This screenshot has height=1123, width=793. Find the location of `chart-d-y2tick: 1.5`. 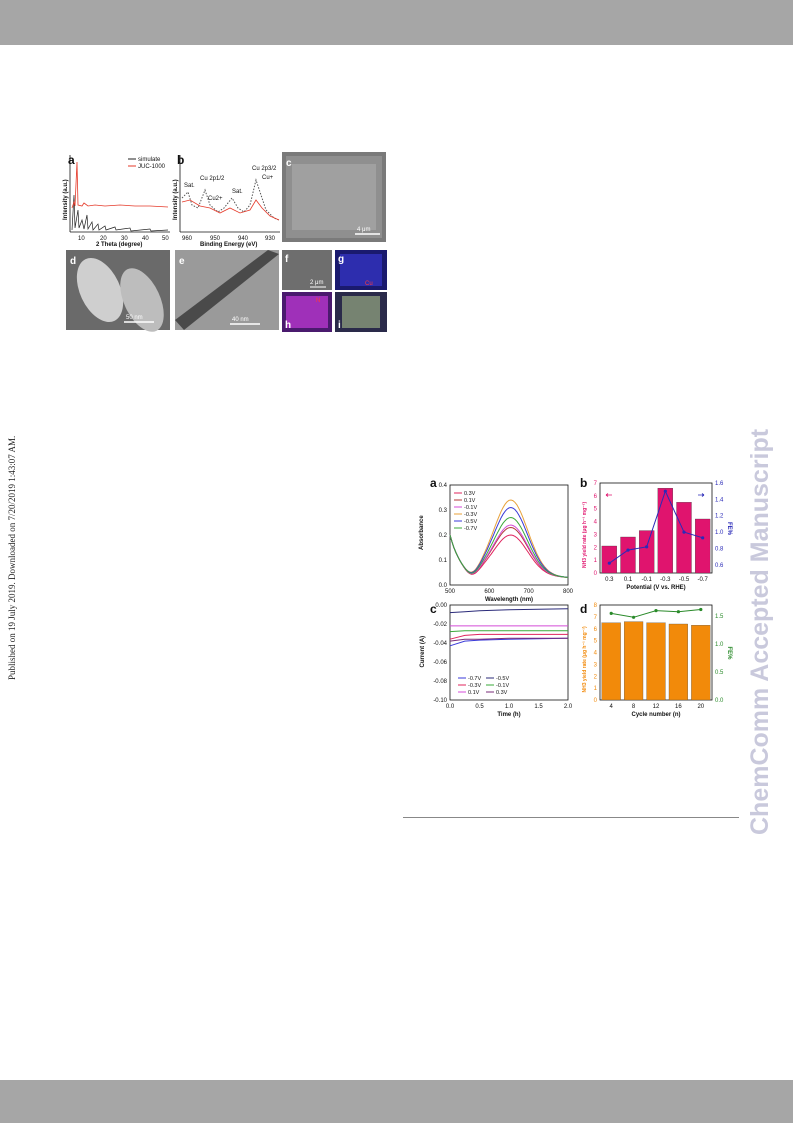

chart-d-y2tick: 1.5 is located at coordinates (719, 617).